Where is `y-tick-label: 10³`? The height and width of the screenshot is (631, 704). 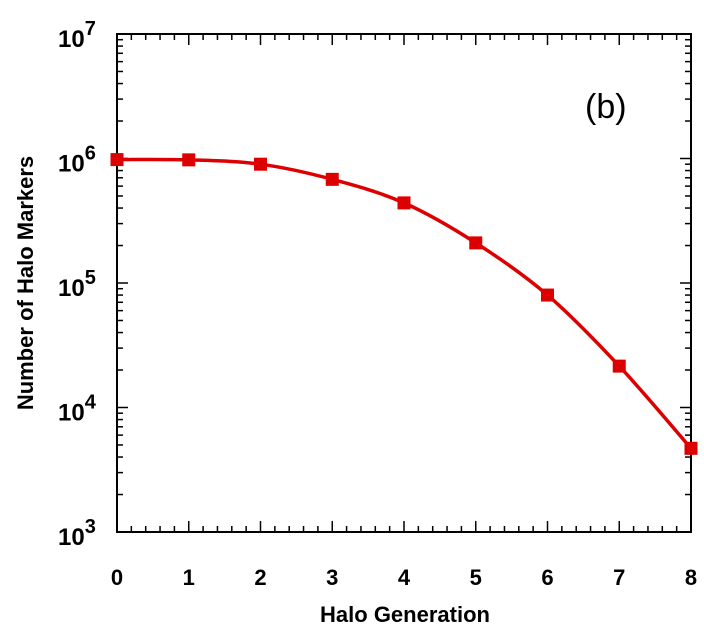
y-tick-label: 10³ is located at coordinates (77, 533).